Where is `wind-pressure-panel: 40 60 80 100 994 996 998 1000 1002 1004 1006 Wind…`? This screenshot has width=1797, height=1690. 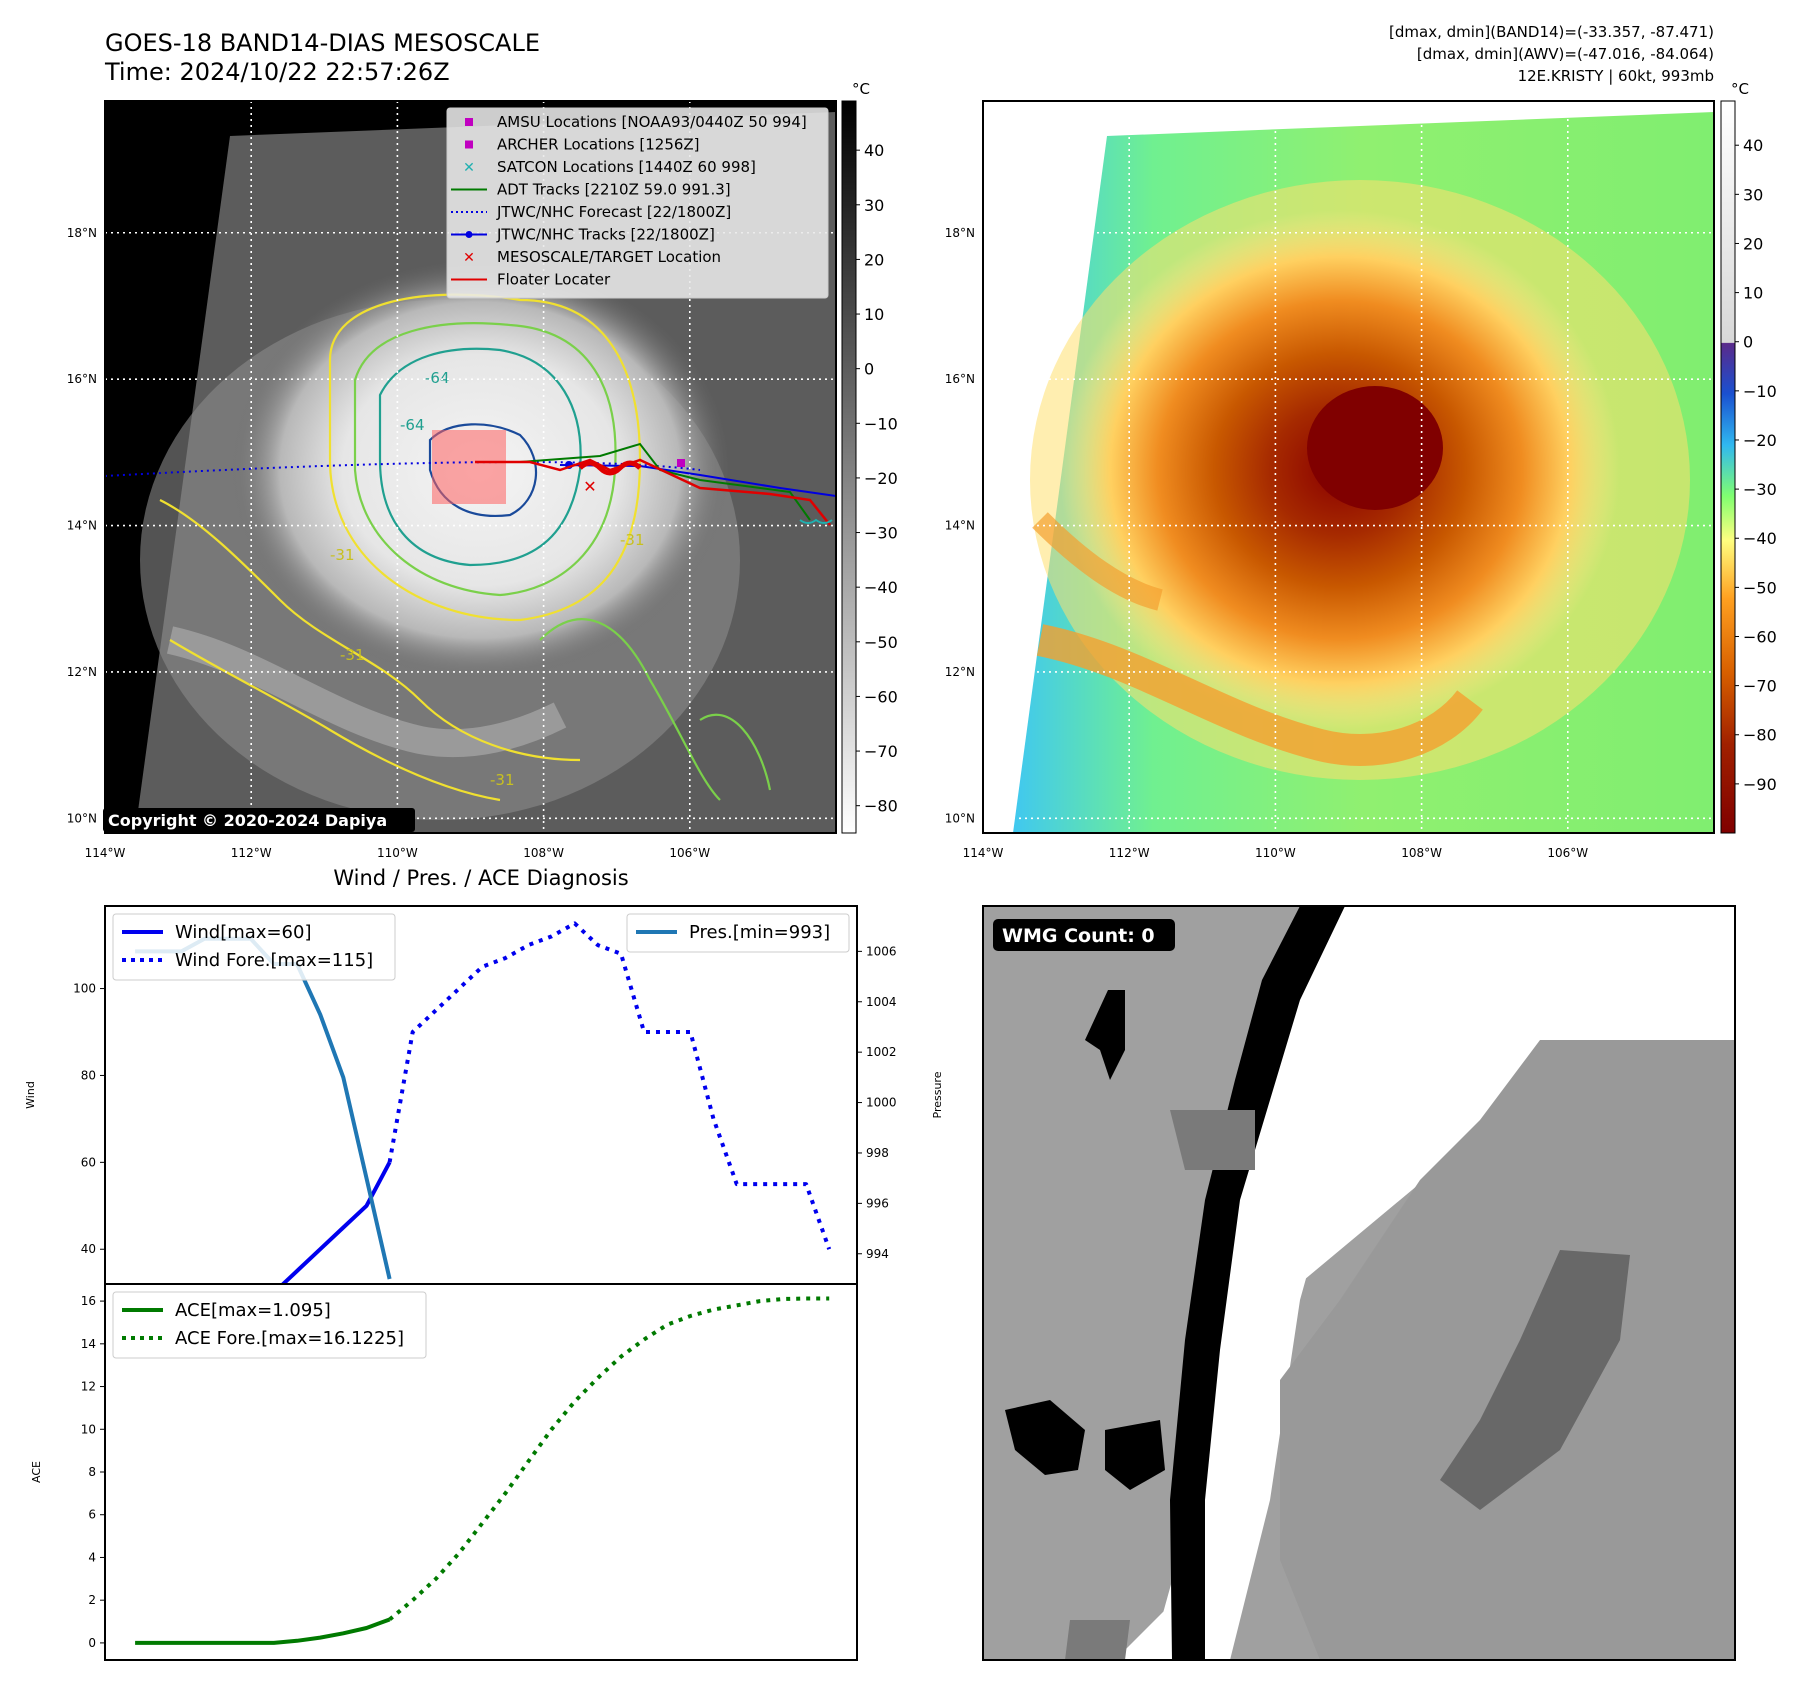 wind-pressure-panel: 40 60 80 100 994 996 998 1000 1002 1004 1006 Wind… is located at coordinates (484, 1095).